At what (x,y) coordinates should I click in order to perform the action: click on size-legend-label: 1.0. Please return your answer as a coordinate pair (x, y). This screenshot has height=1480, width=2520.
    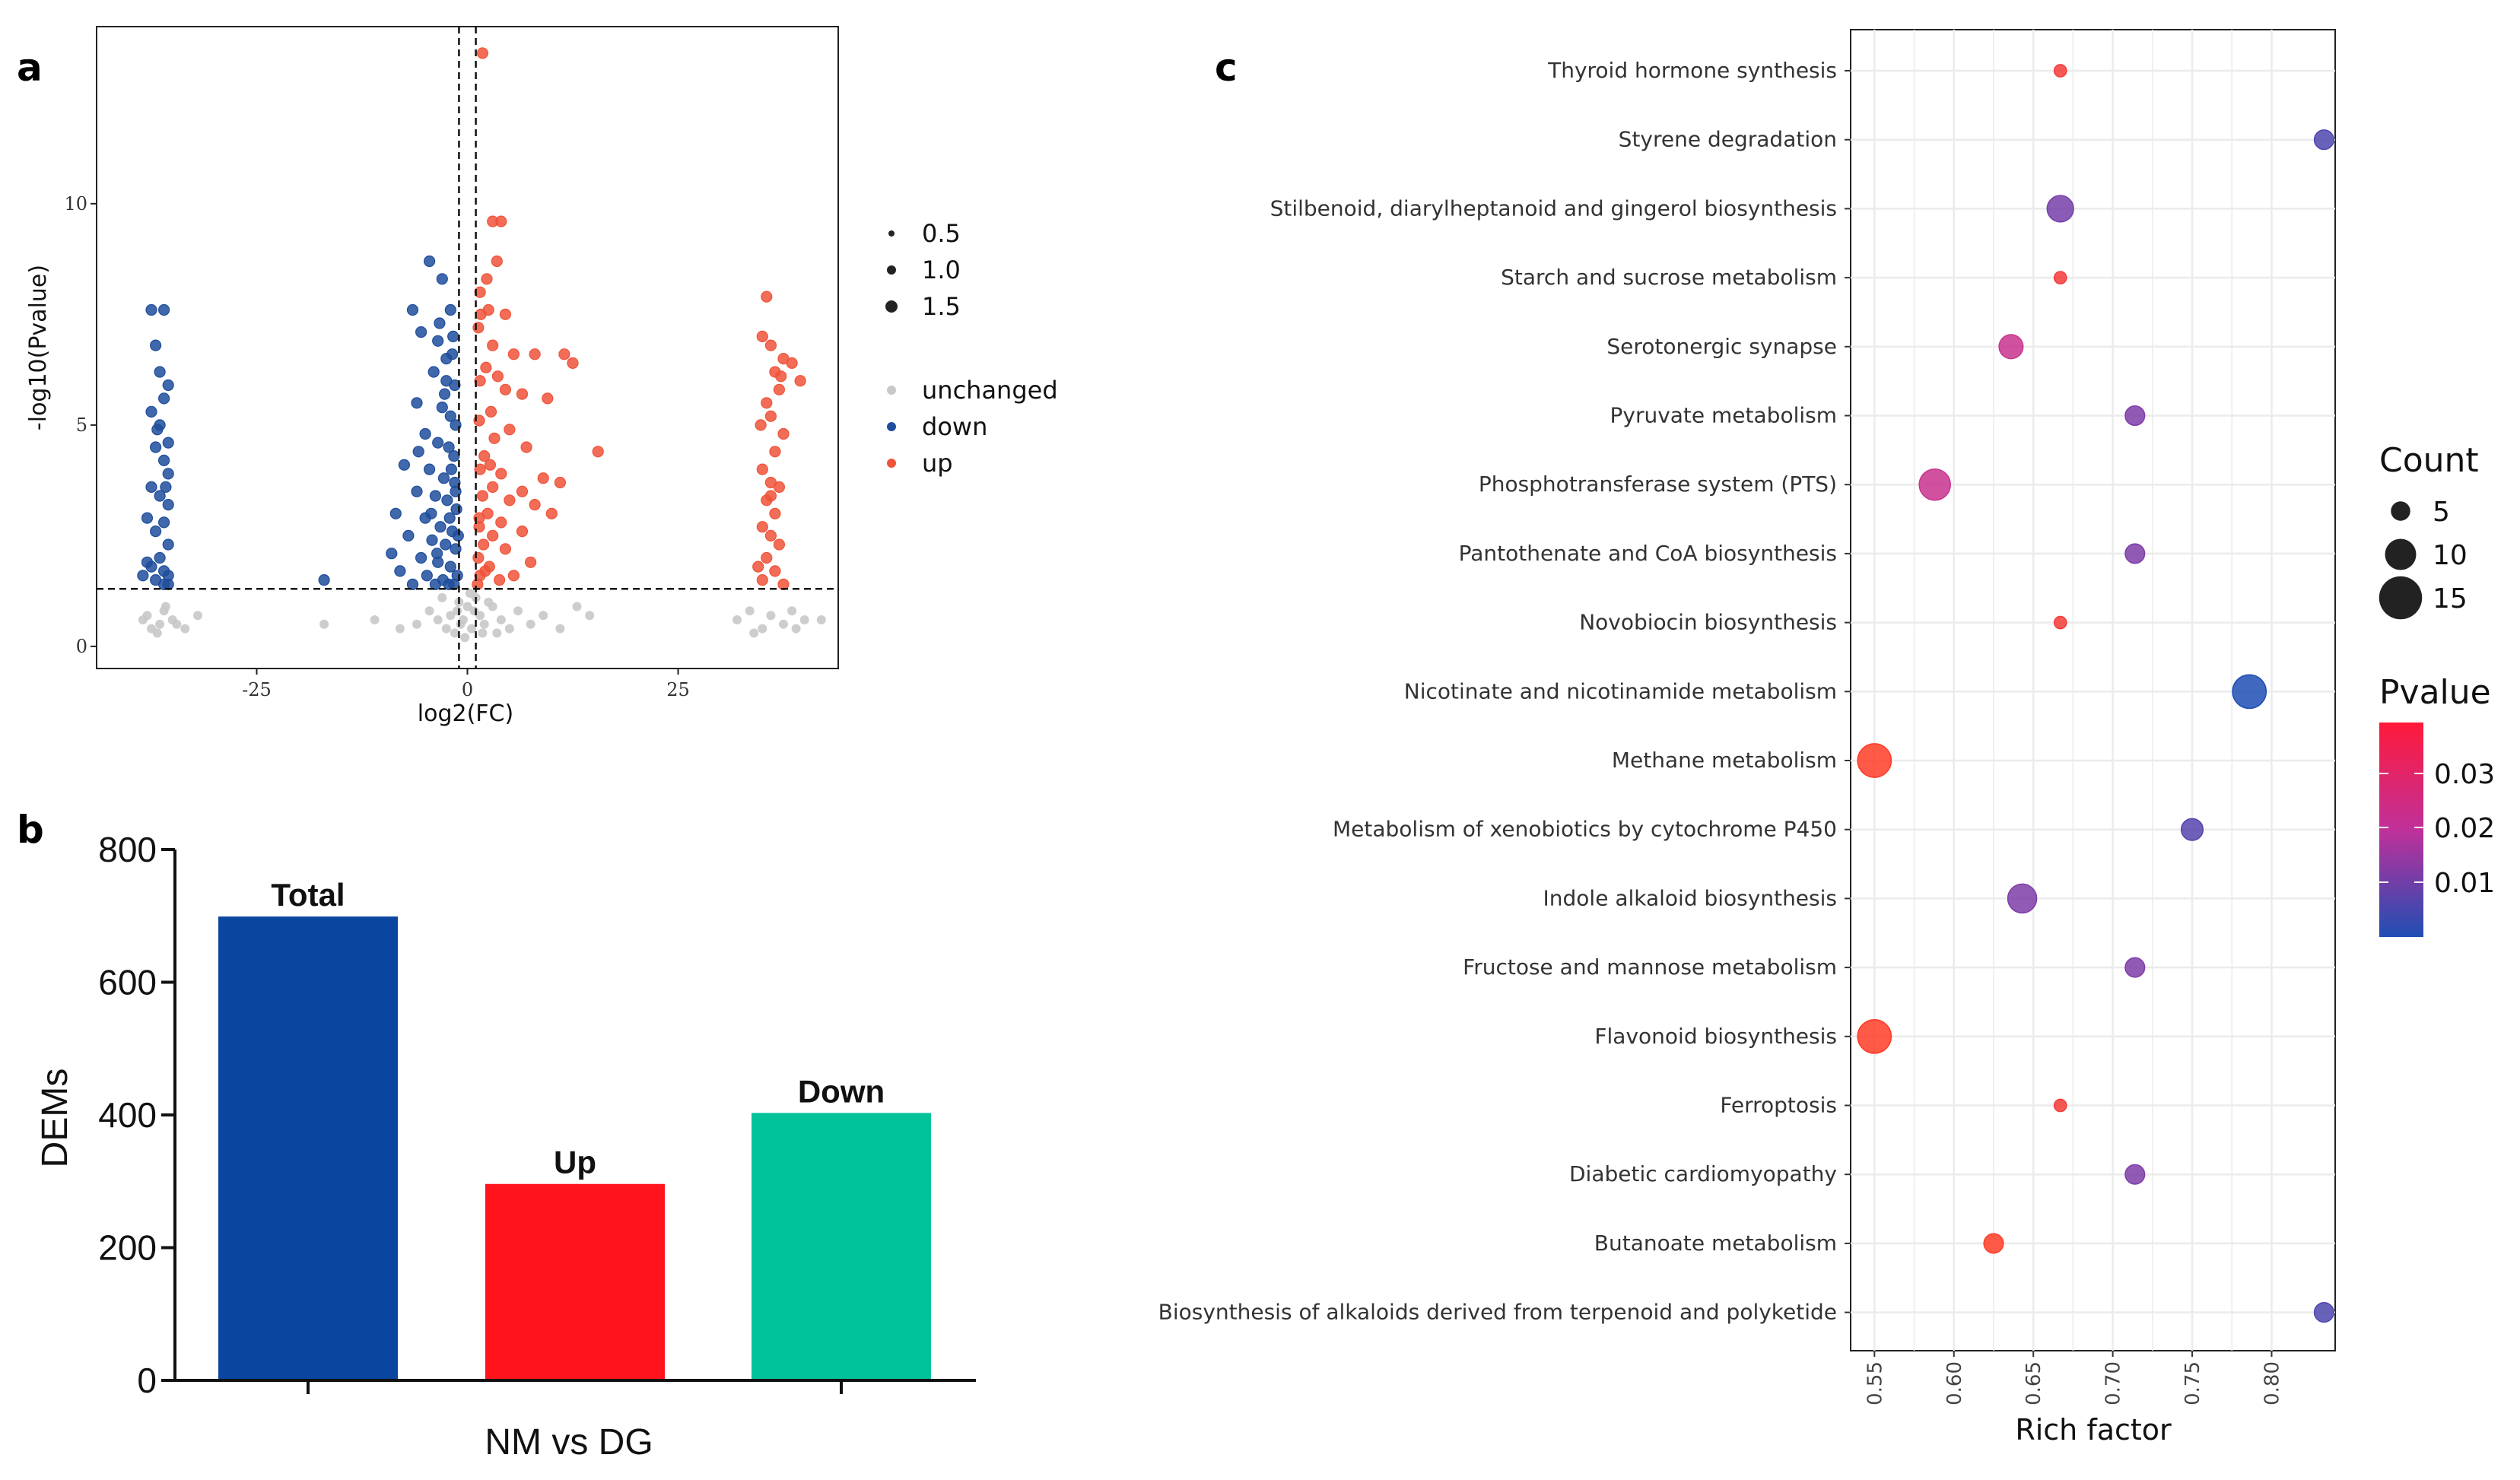
    Looking at the image, I should click on (941, 270).